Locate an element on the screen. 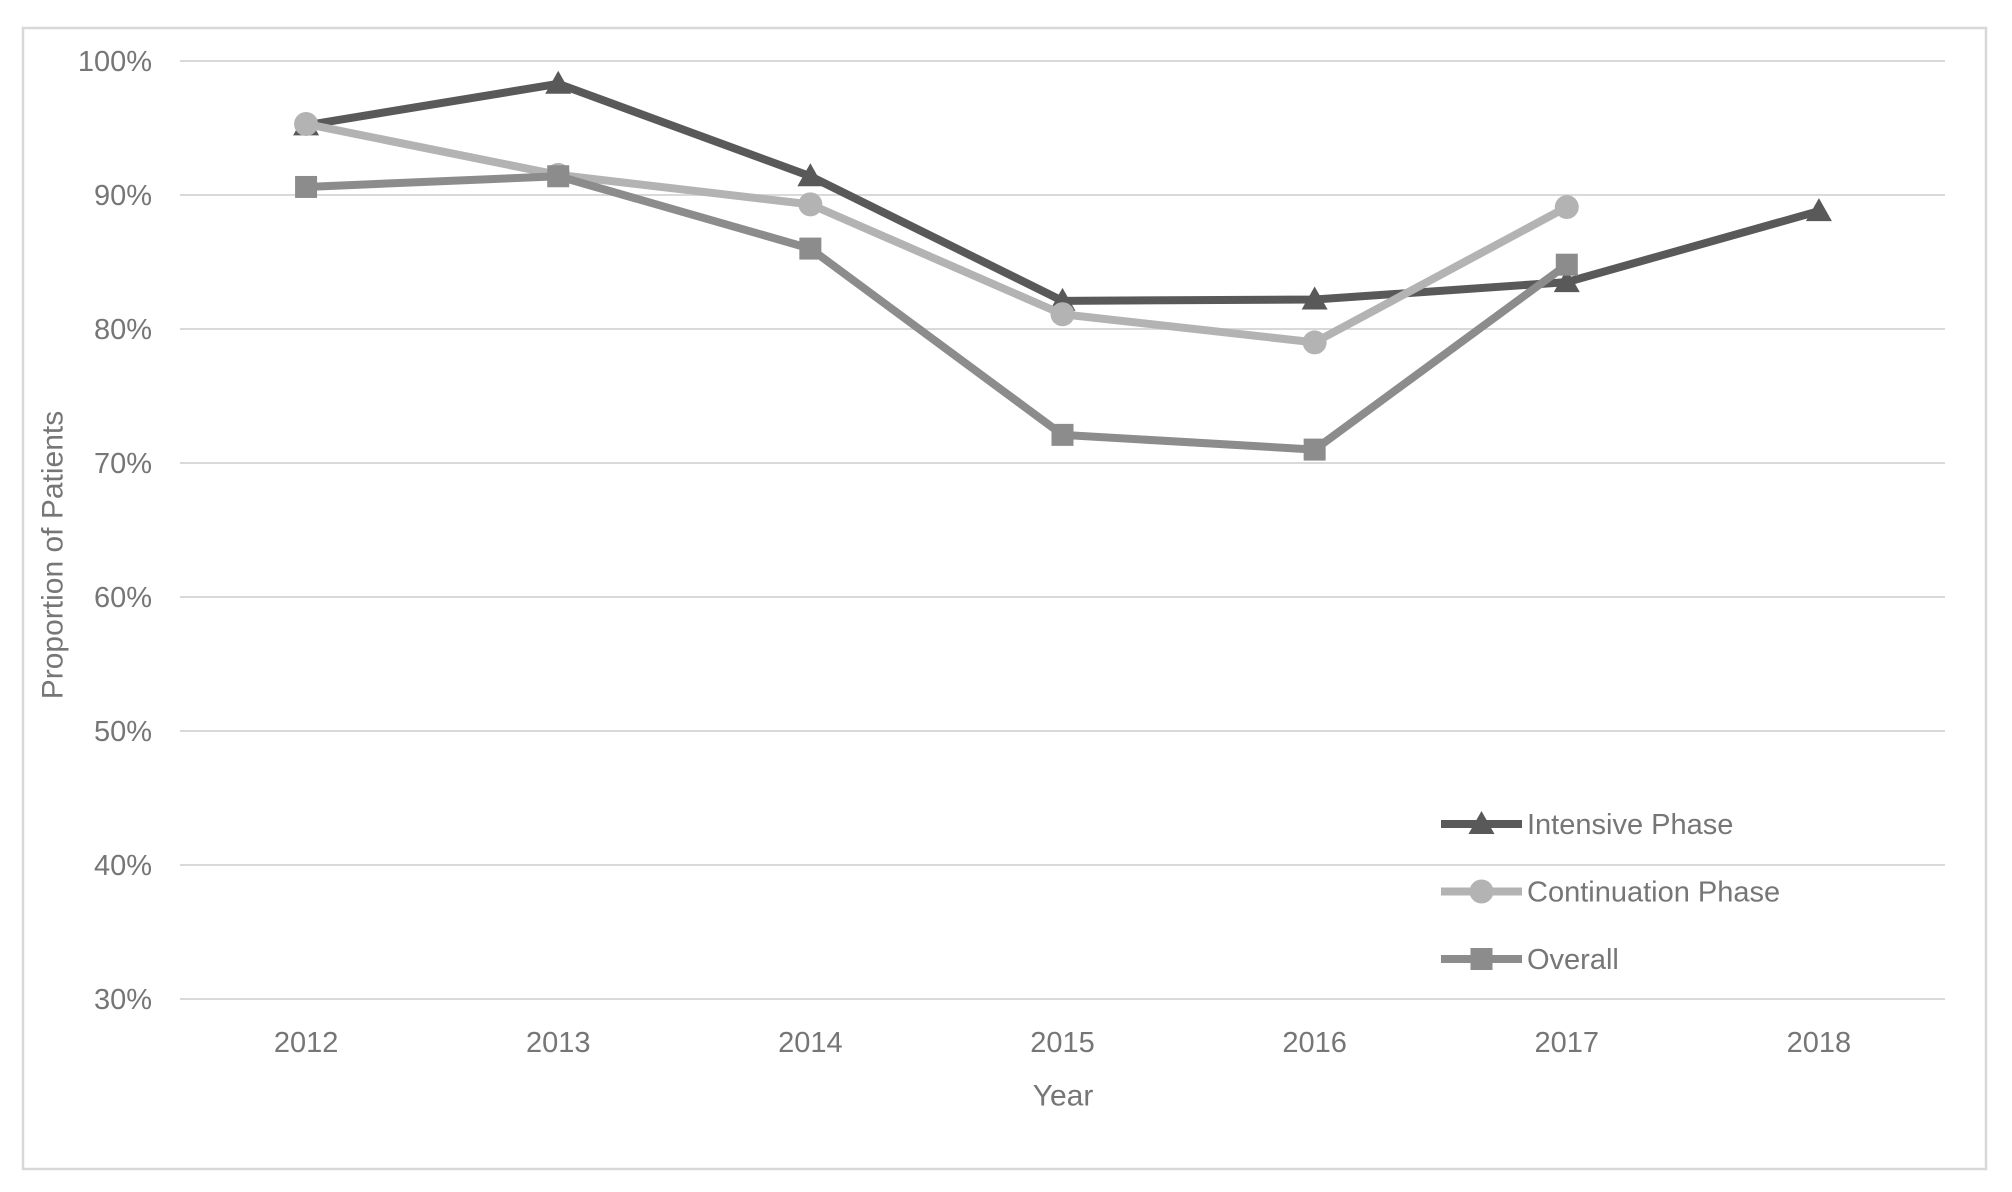 This screenshot has height=1192, width=2012. chart-legend: Intensive Phase Continuation Phase Overall is located at coordinates (1610, 892).